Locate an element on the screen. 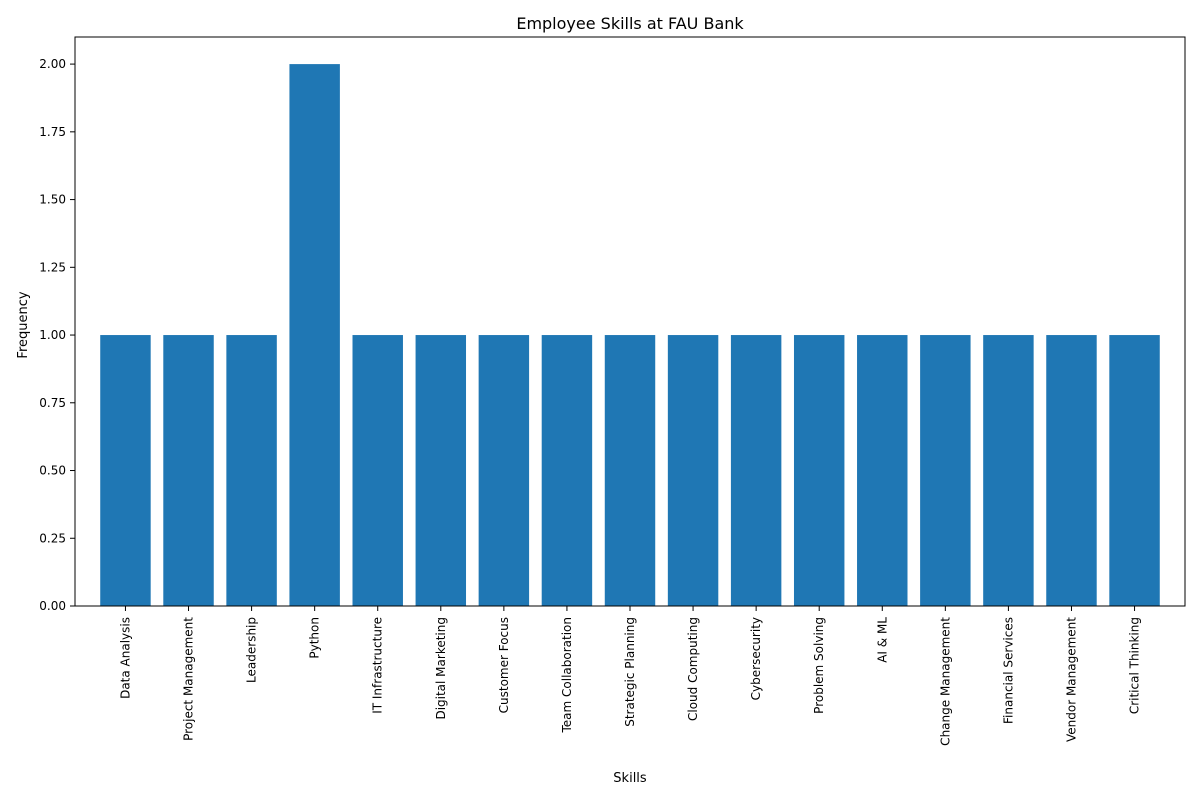 The height and width of the screenshot is (800, 1200). x-axis-label: Skills is located at coordinates (630, 778).